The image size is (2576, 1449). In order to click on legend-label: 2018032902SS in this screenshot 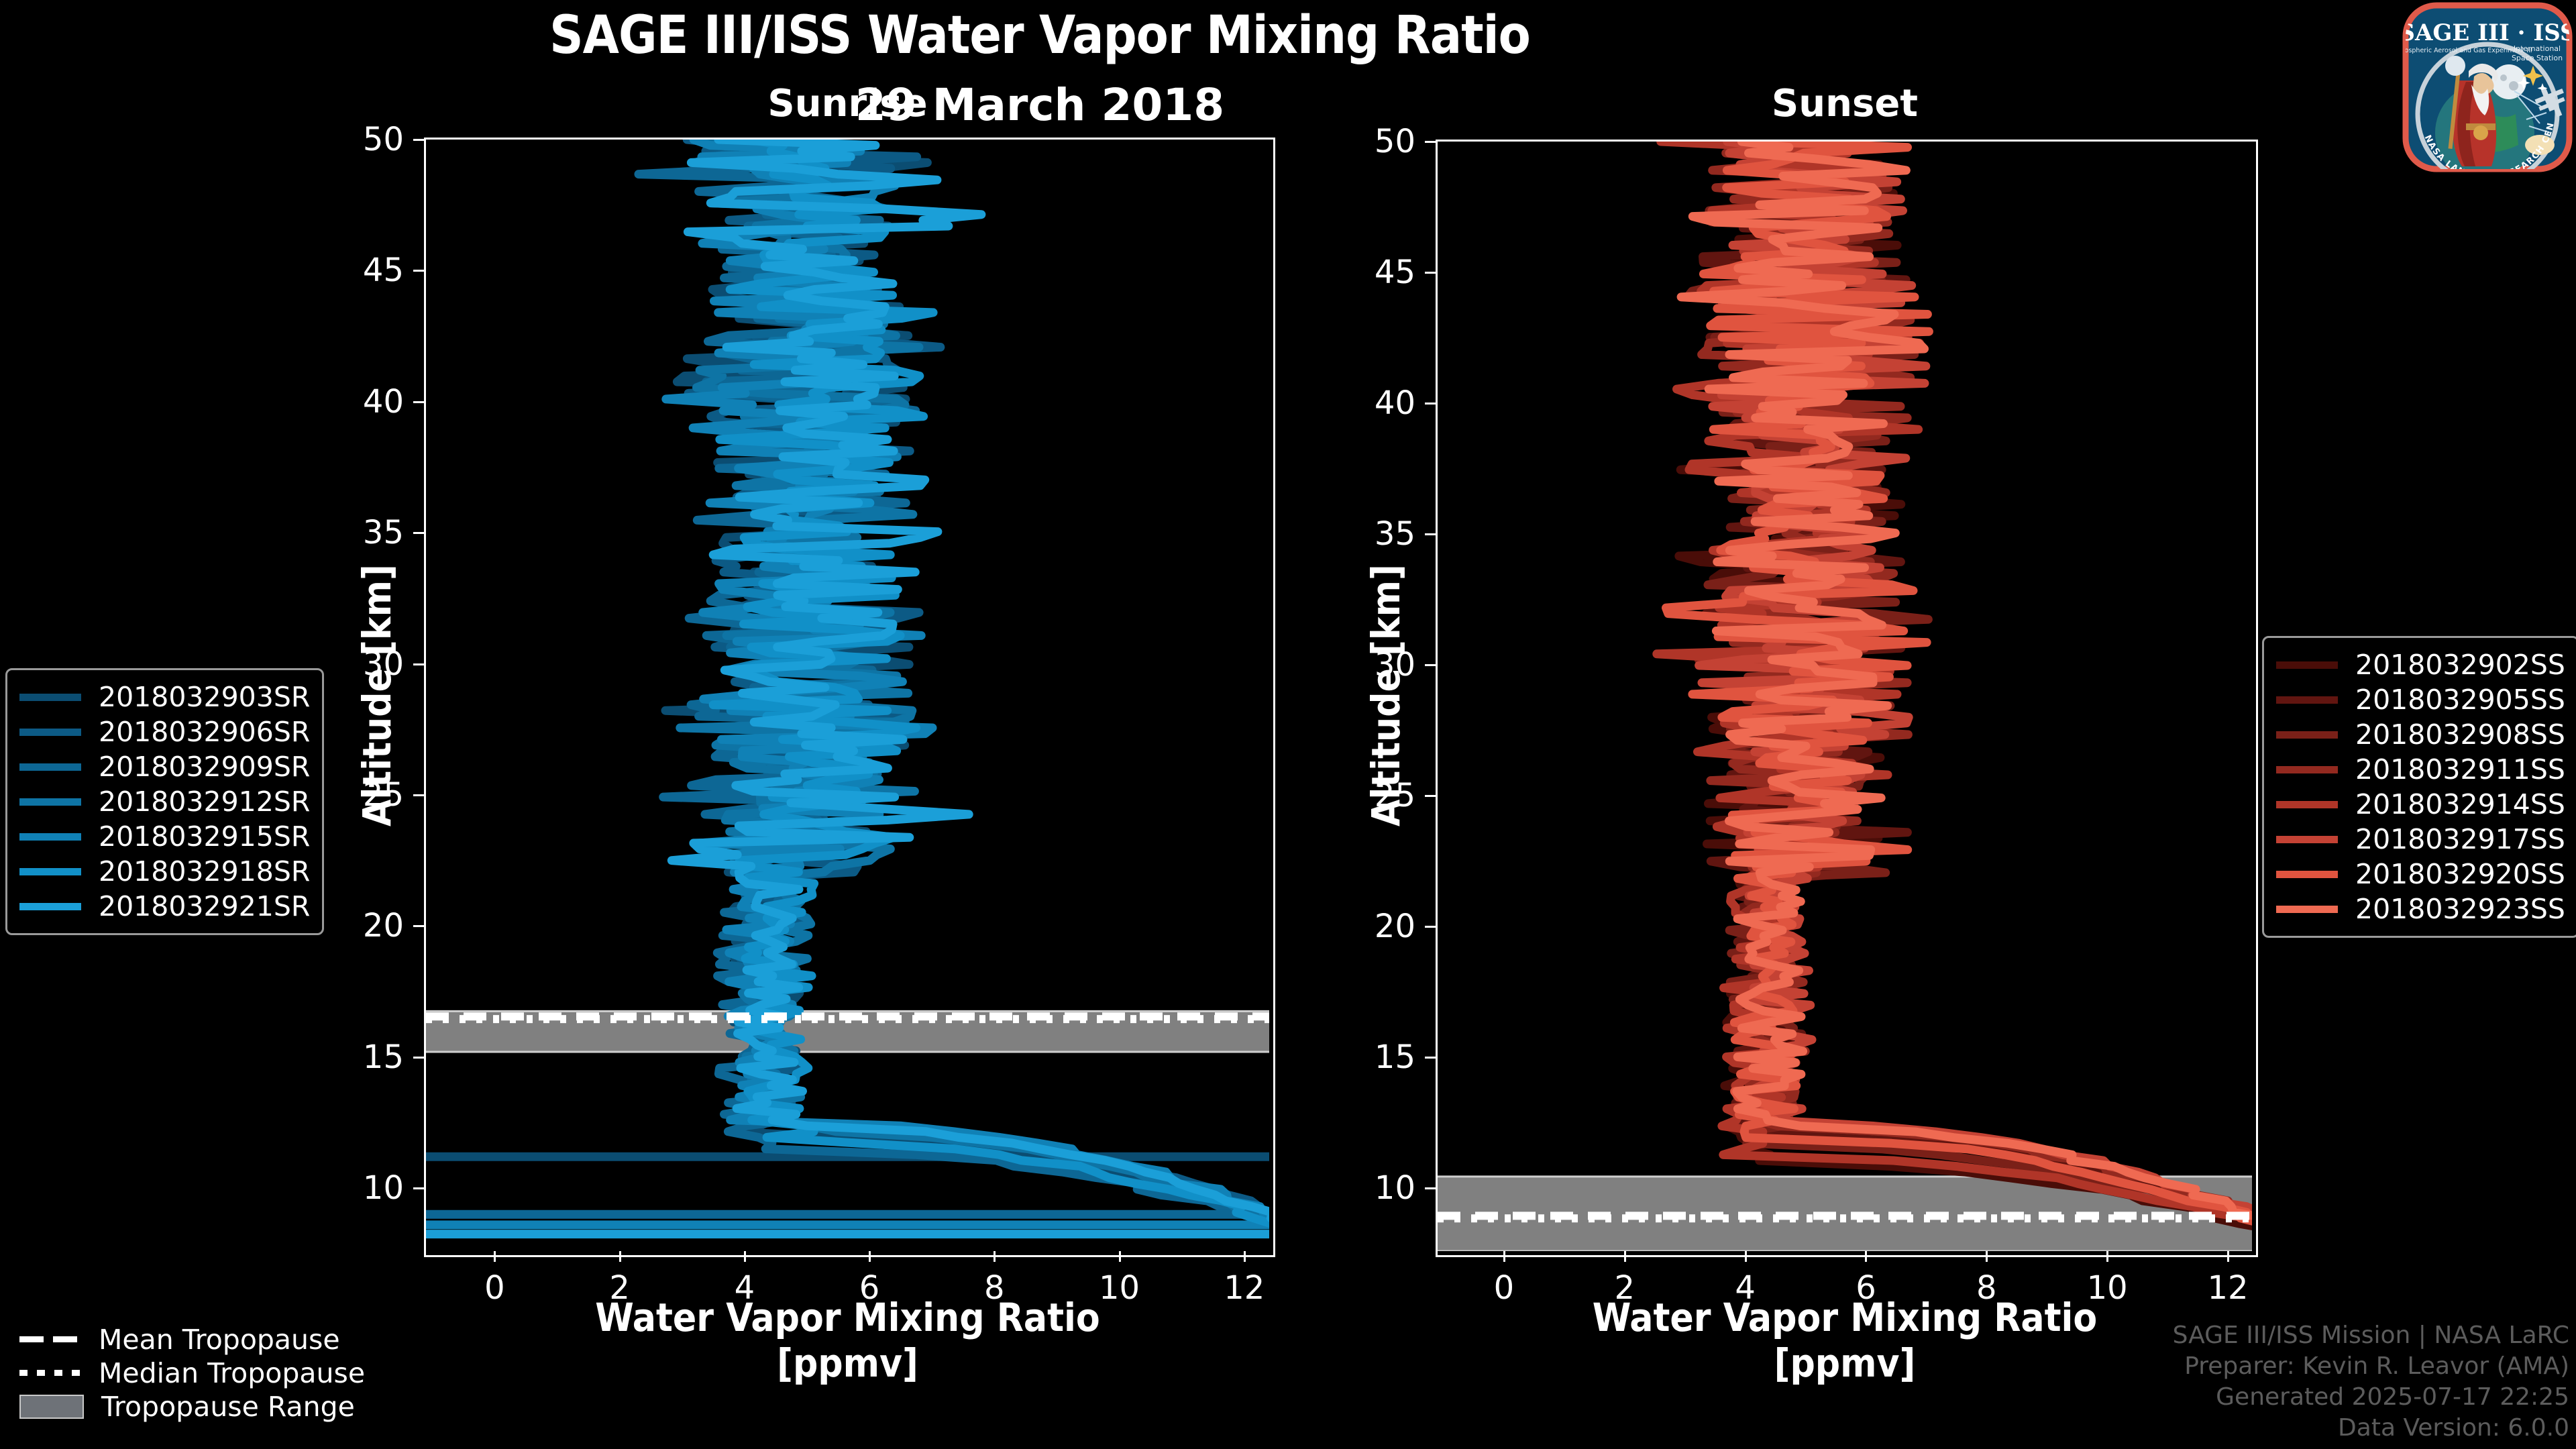, I will do `click(2460, 665)`.